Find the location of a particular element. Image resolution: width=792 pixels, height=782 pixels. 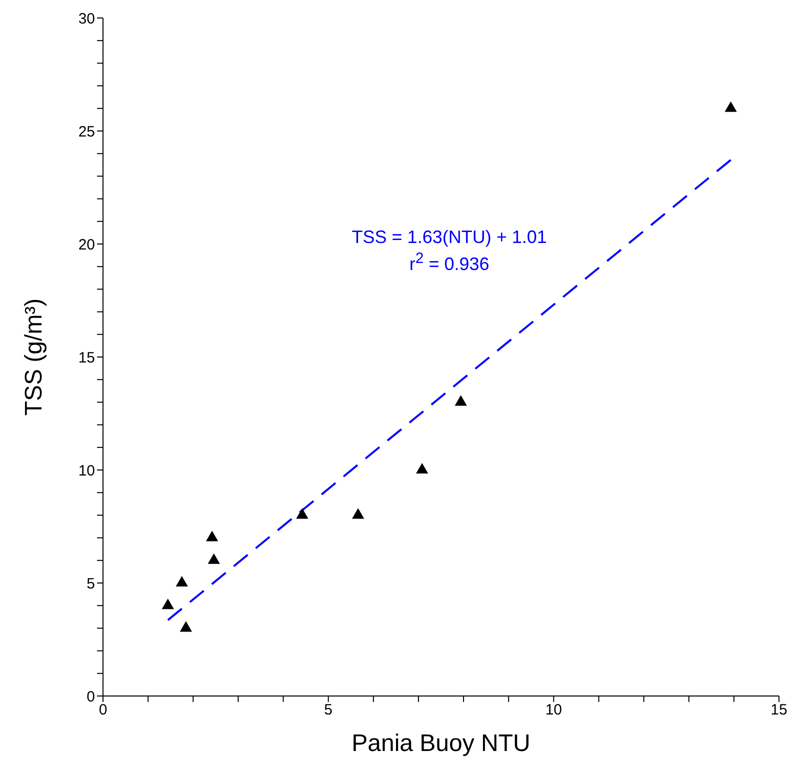

x-tick-label: 10 is located at coordinates (553, 710).